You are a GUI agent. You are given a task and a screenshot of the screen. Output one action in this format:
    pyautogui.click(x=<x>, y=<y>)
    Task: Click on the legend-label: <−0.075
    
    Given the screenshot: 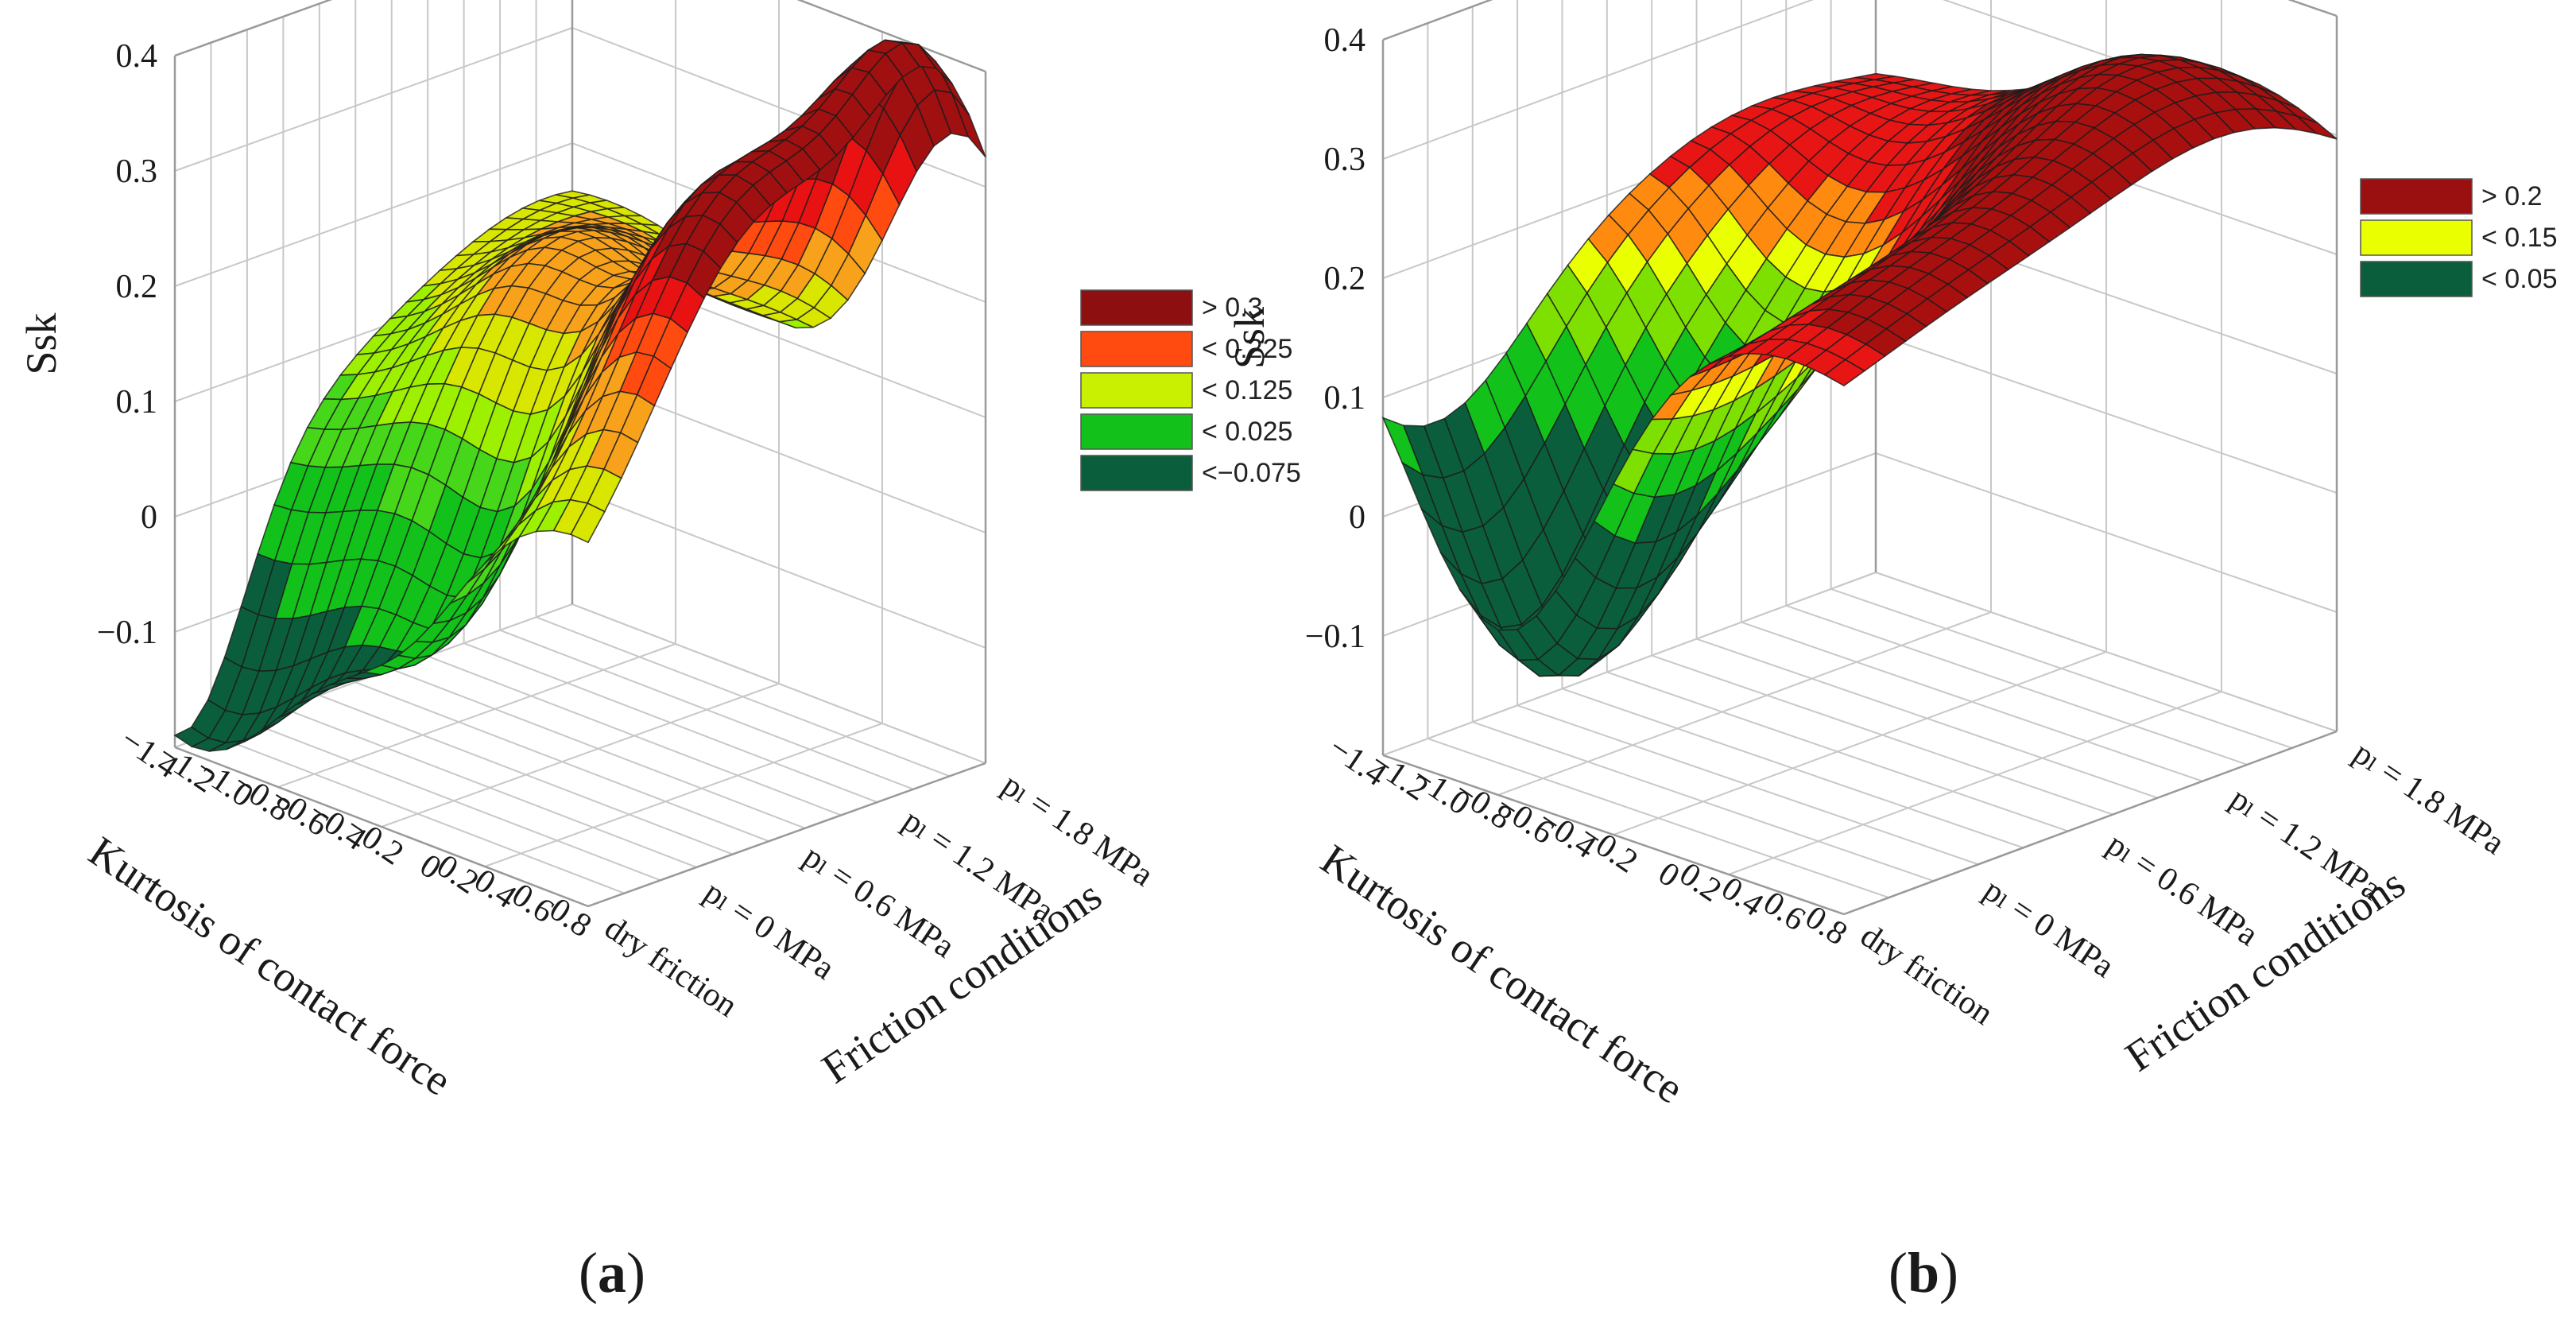 What is the action you would take?
    pyautogui.click(x=1251, y=473)
    